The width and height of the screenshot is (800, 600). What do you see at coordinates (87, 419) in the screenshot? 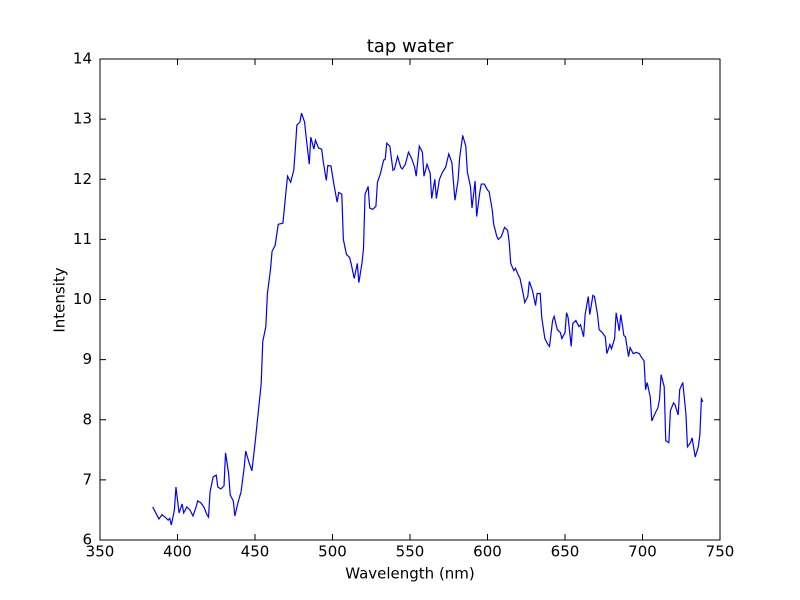
I see `y-tick-label: 8` at bounding box center [87, 419].